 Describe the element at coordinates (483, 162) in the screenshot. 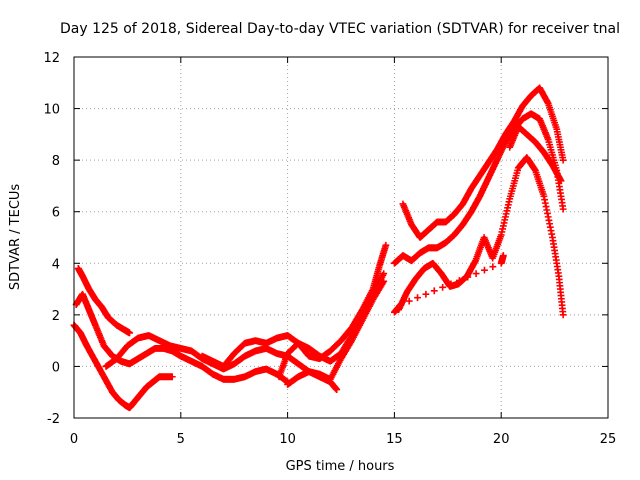

I see `series-track-h` at that location.